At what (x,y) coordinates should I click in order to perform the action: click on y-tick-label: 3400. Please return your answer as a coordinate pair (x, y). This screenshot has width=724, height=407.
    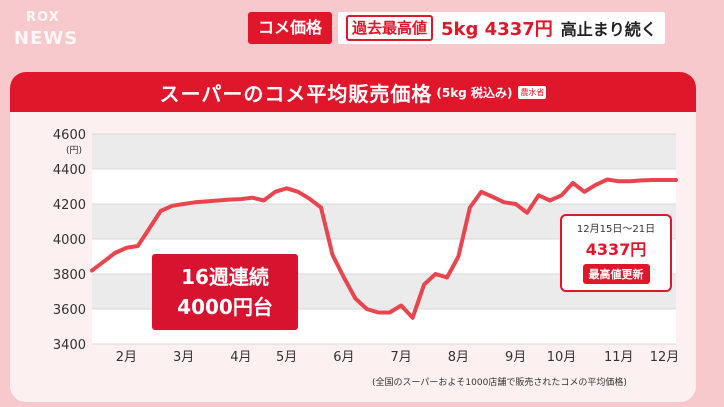
    Looking at the image, I should click on (69, 345).